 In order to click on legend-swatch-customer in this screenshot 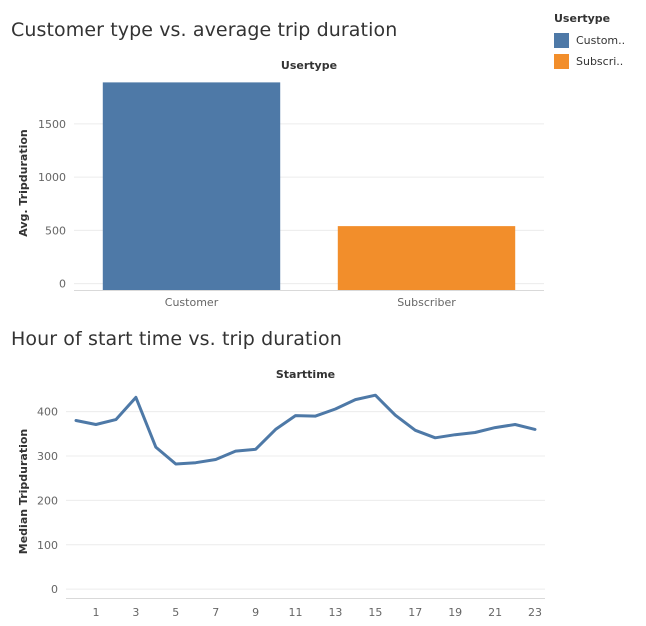, I will do `click(561, 40)`.